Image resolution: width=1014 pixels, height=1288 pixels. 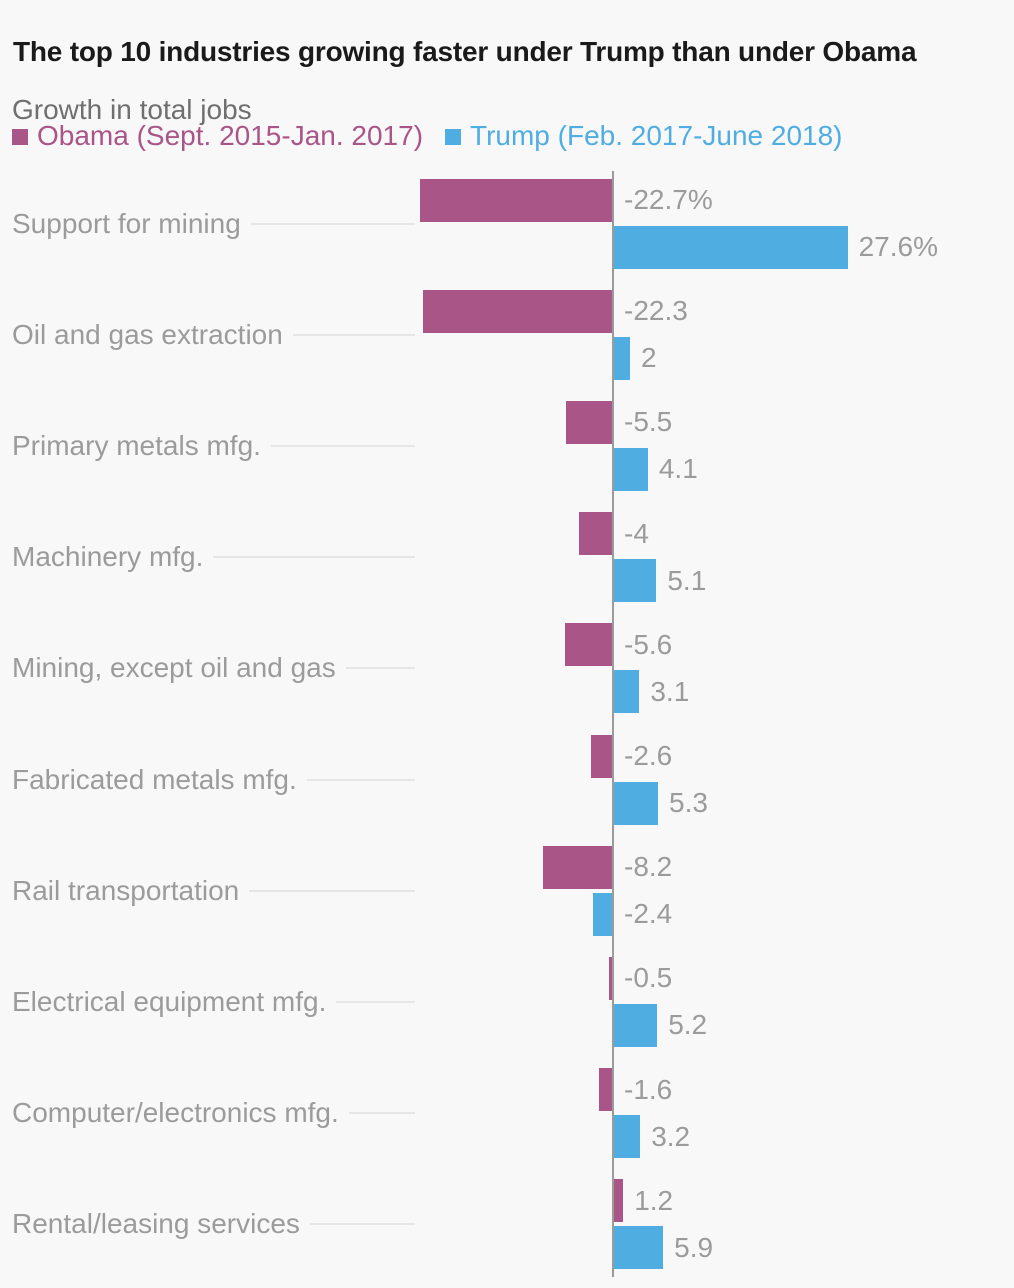 I want to click on category-label-text: Mining, except oil and gas, so click(x=174, y=668).